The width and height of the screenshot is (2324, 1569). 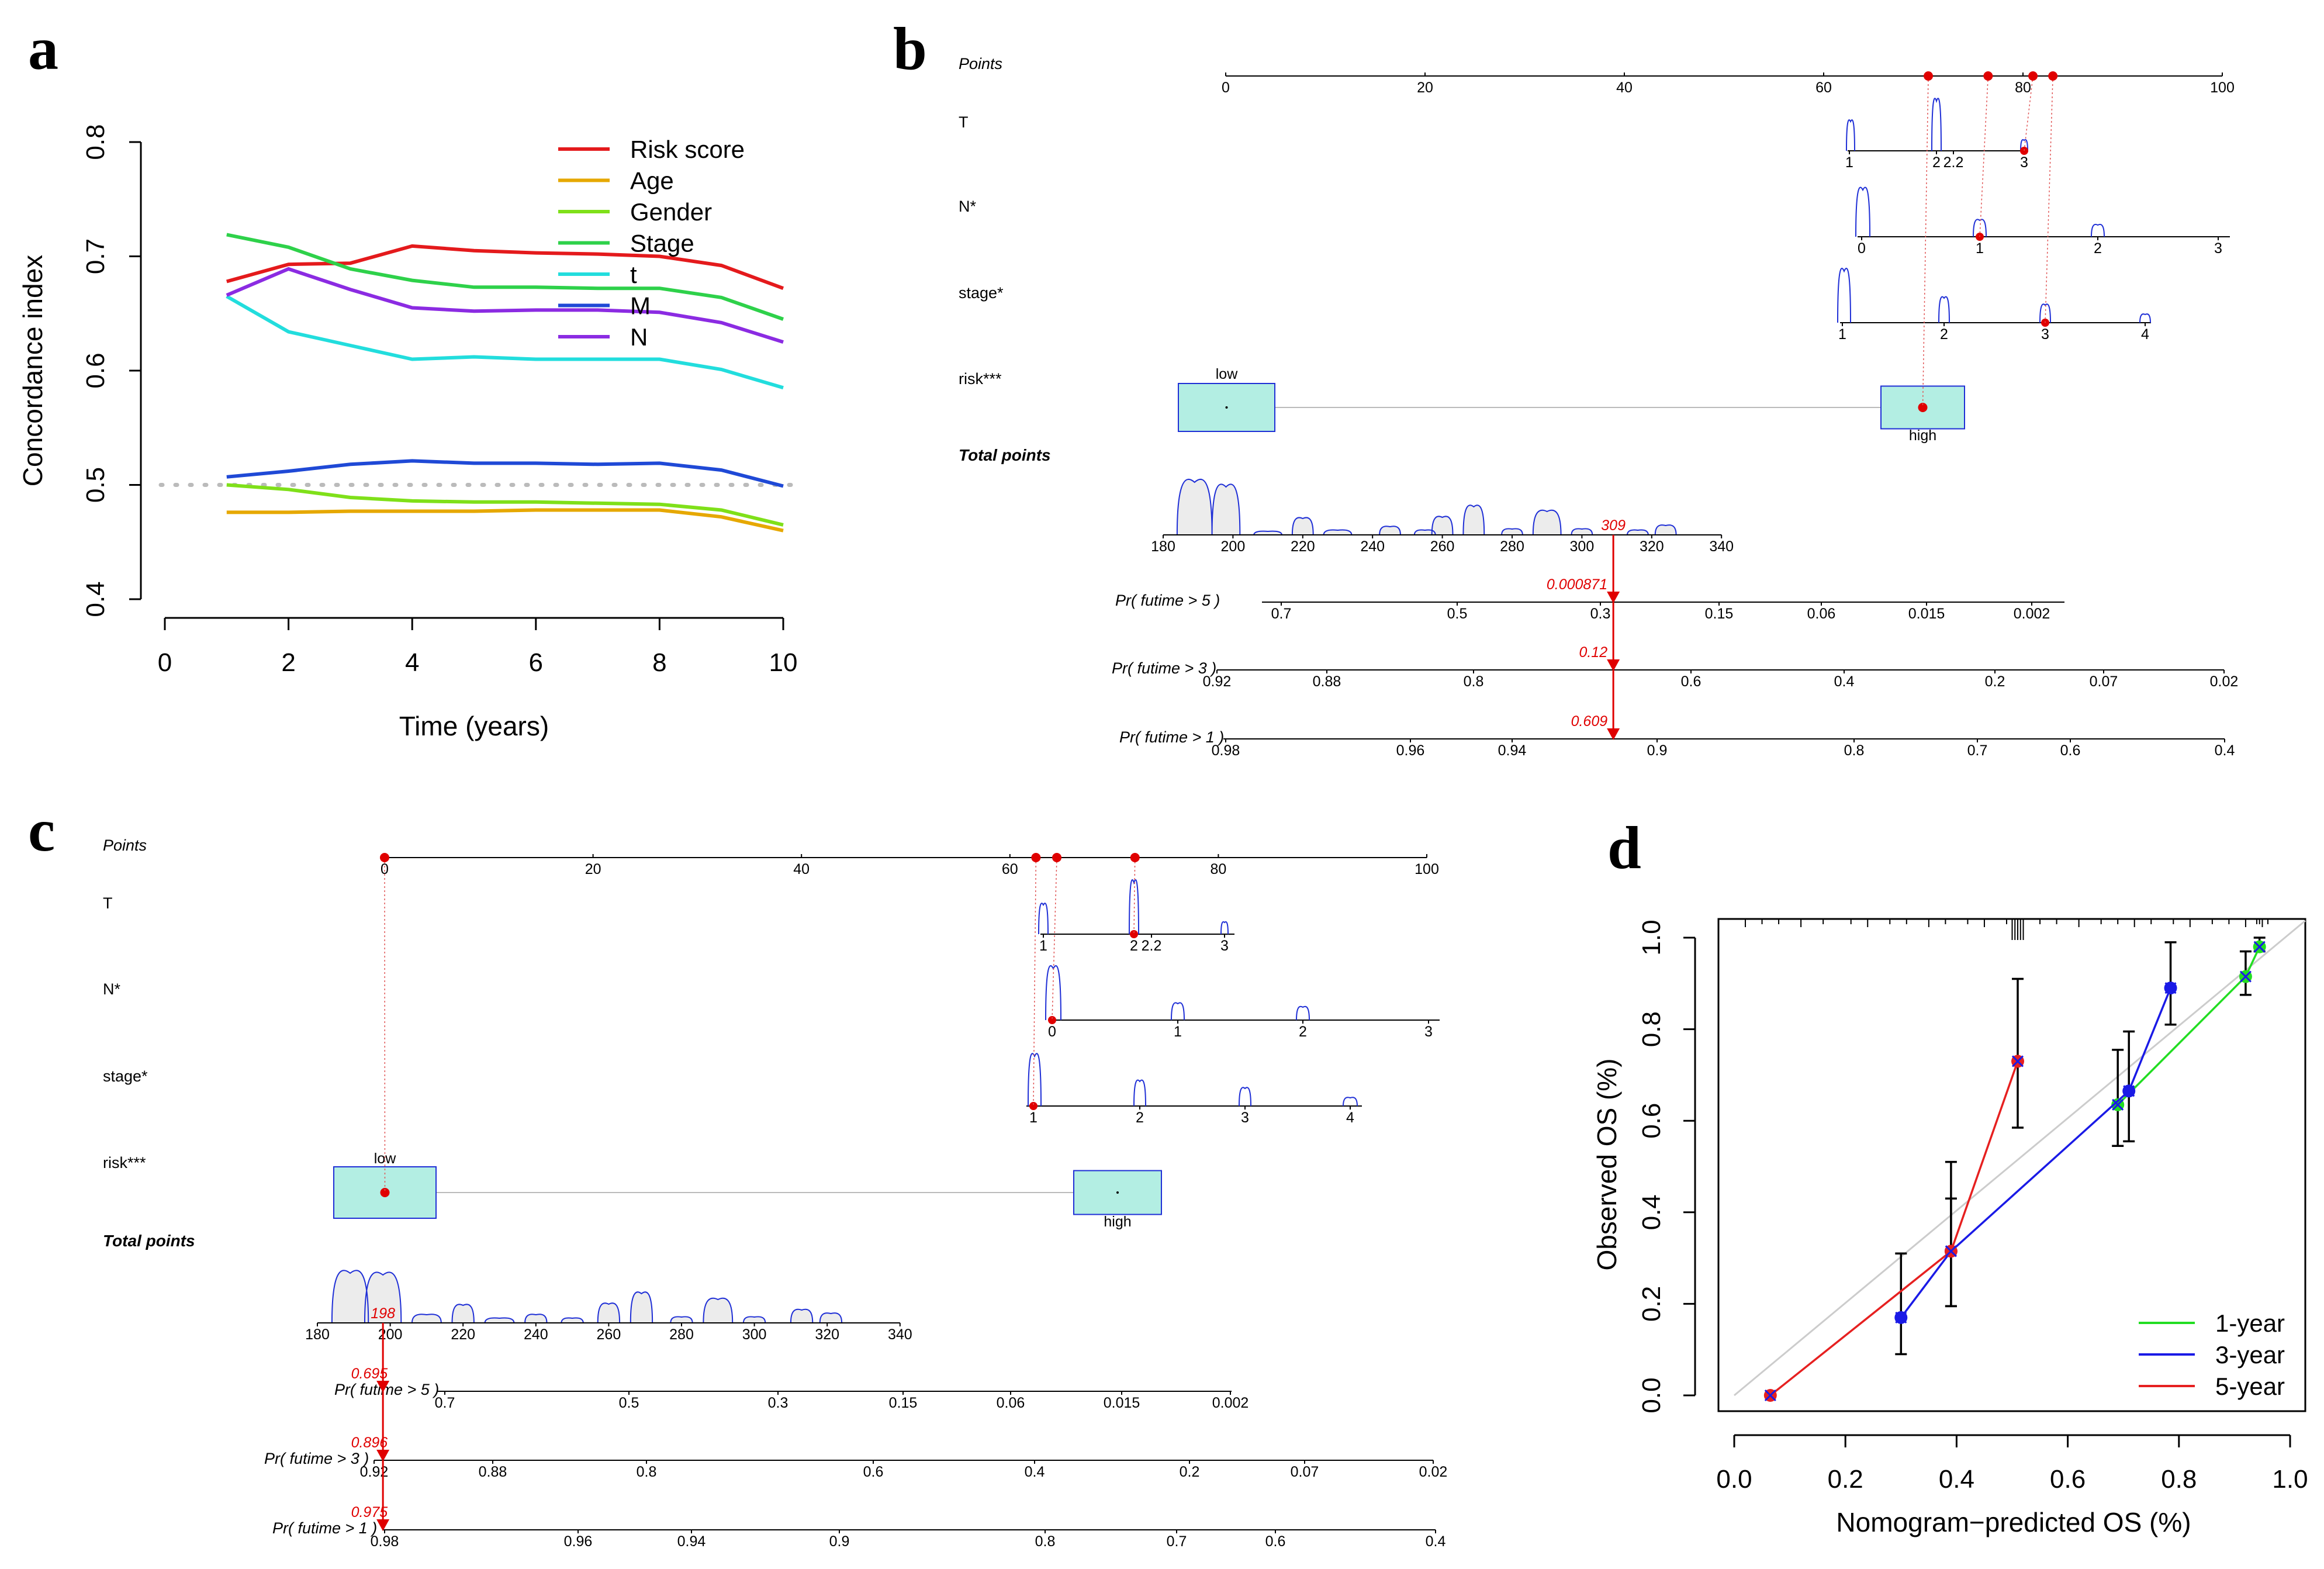 I want to click on variable-tick-label: 1, so click(x=1033, y=1118).